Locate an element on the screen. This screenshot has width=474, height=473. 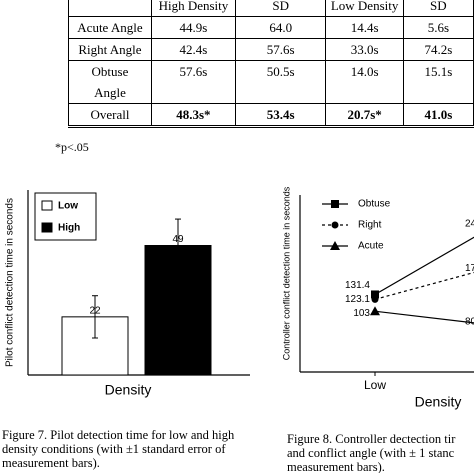
legend-label: Acute is located at coordinates (371, 246).